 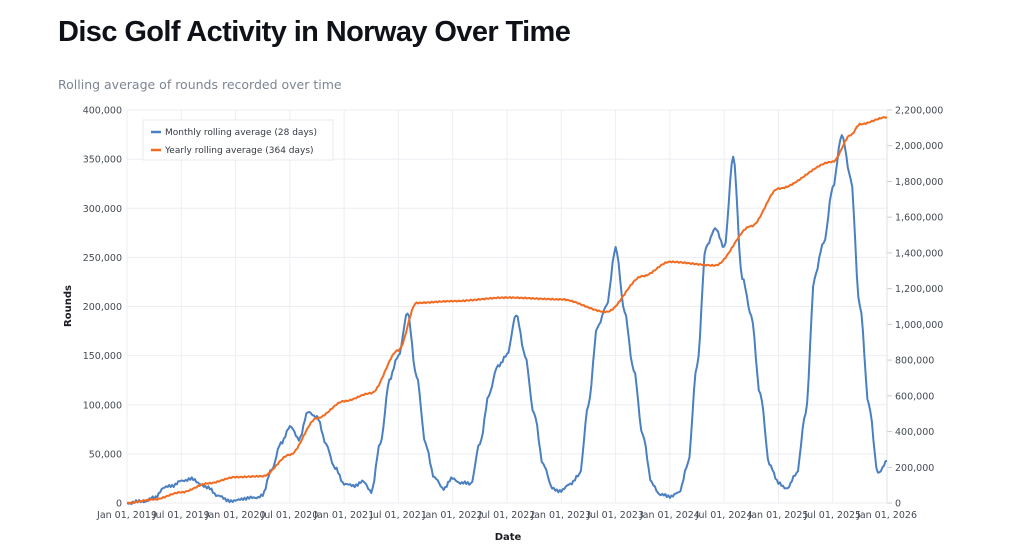 What do you see at coordinates (102, 356) in the screenshot?
I see `y-tick-label: 150,000` at bounding box center [102, 356].